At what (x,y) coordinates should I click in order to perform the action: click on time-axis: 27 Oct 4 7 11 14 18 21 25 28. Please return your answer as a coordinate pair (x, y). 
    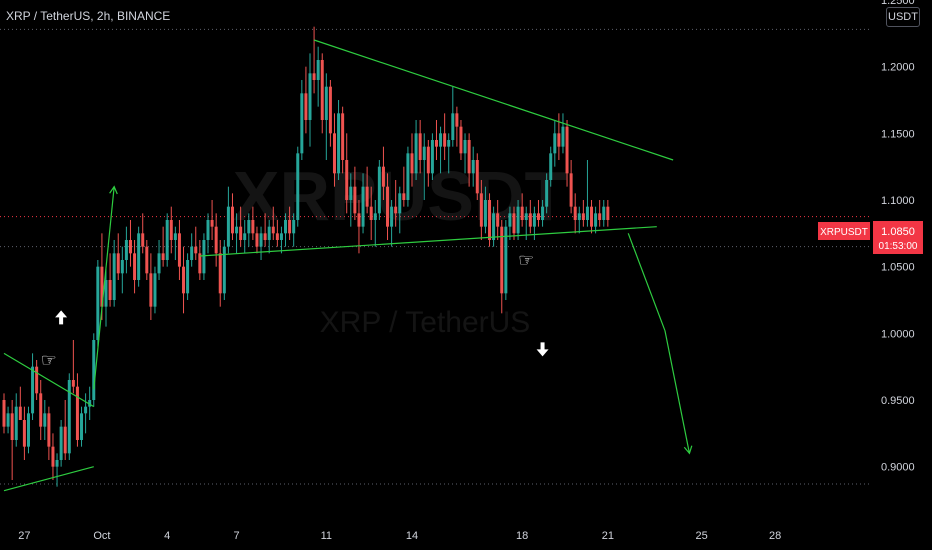
    Looking at the image, I should click on (399, 536).